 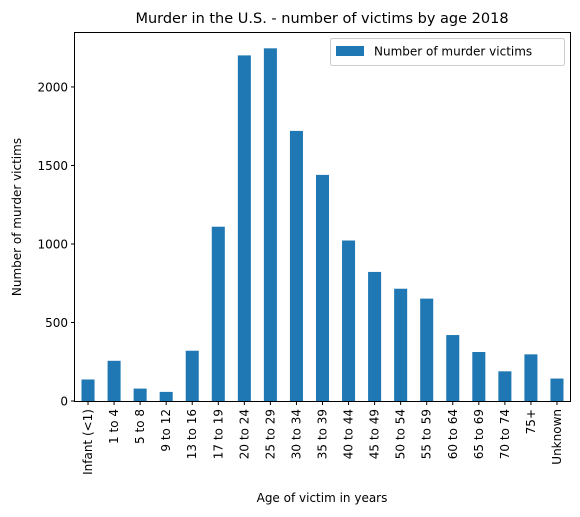 I want to click on x-tick-label: 13 to 16, so click(x=192, y=434).